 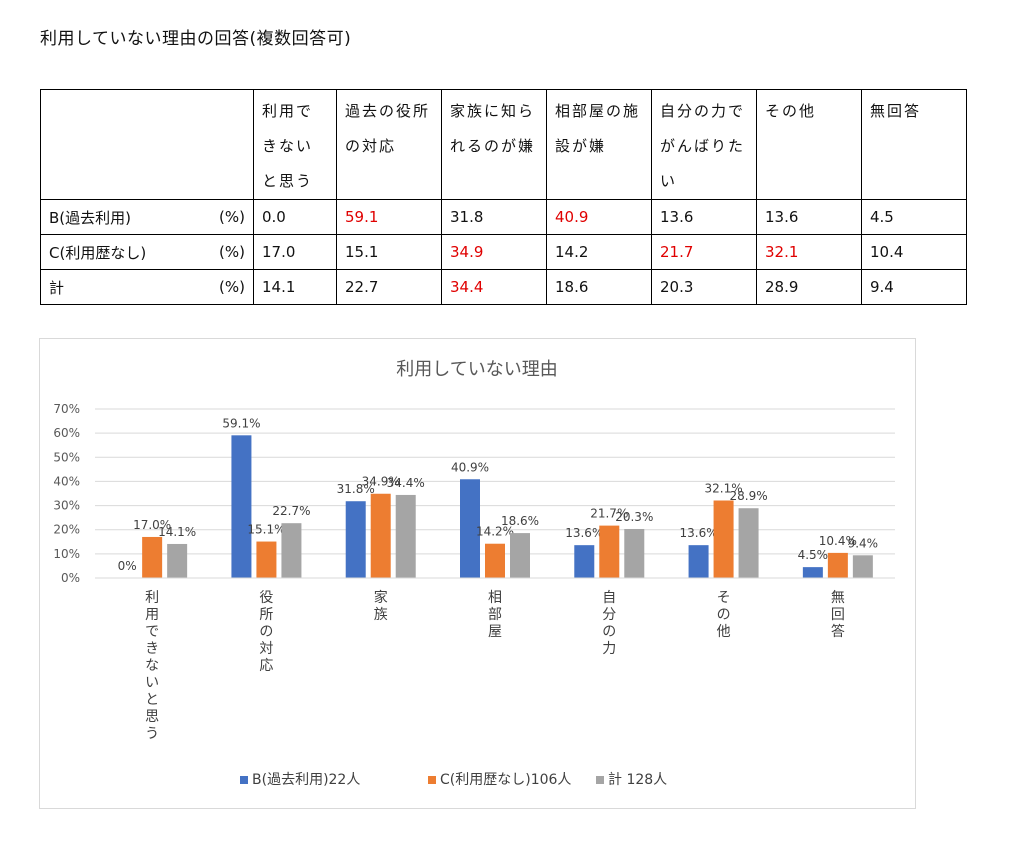 What do you see at coordinates (599, 217) in the screenshot?
I see `table-cell: 40.9` at bounding box center [599, 217].